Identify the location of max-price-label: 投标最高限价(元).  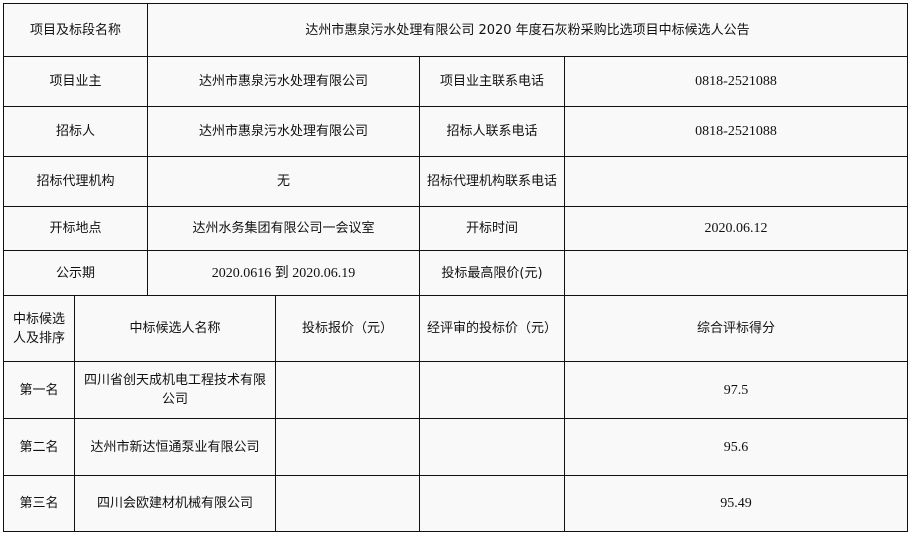
(492, 273).